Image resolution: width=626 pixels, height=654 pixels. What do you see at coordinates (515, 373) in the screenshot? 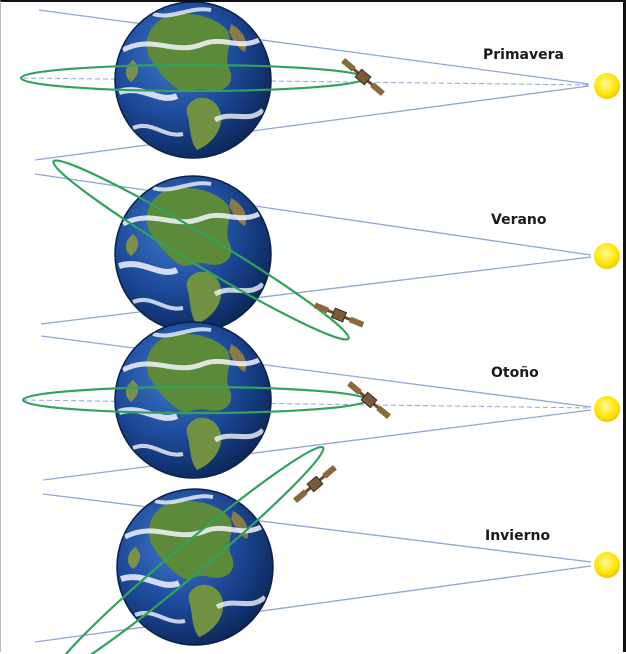
I see `season-label-otono: Otoño` at bounding box center [515, 373].